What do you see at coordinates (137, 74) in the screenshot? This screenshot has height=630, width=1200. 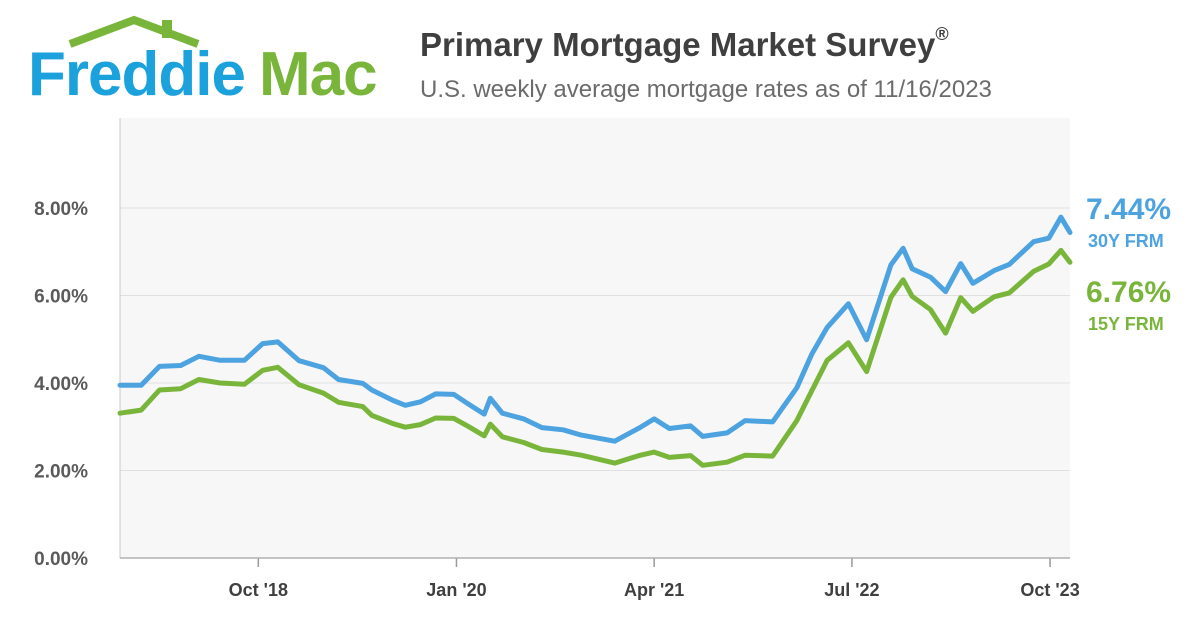 I see `logo-freddie-text: Freddie` at bounding box center [137, 74].